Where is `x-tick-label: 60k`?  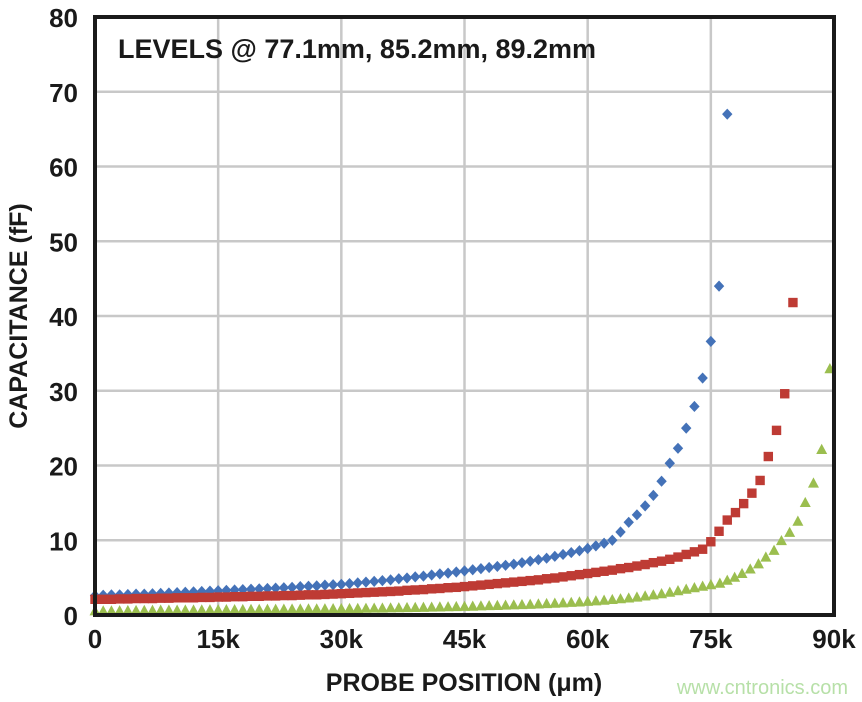
x-tick-label: 60k is located at coordinates (588, 639).